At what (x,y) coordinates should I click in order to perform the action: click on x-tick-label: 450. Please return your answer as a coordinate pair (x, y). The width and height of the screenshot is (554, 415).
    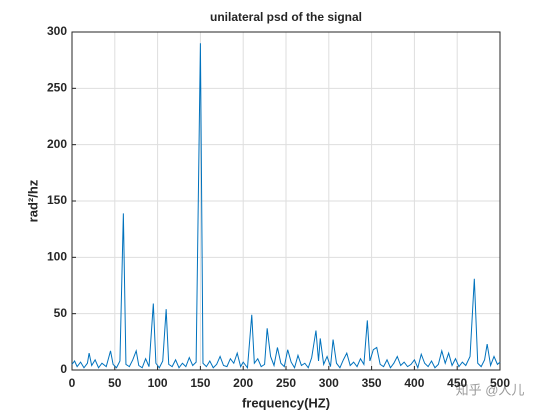
    Looking at the image, I should click on (457, 383).